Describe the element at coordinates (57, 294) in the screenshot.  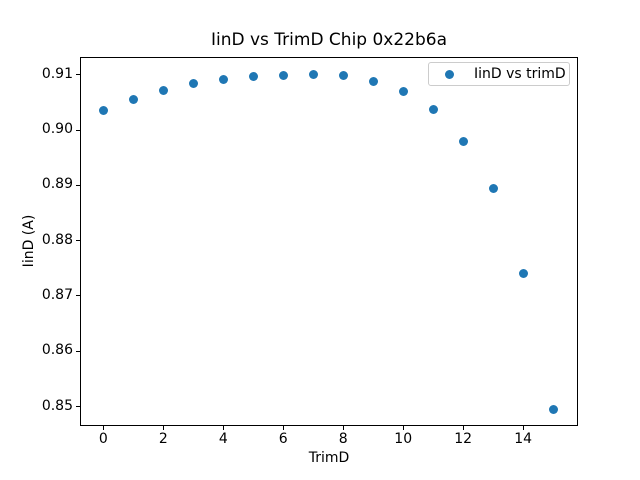
I see `y-tick-label: 0.87` at that location.